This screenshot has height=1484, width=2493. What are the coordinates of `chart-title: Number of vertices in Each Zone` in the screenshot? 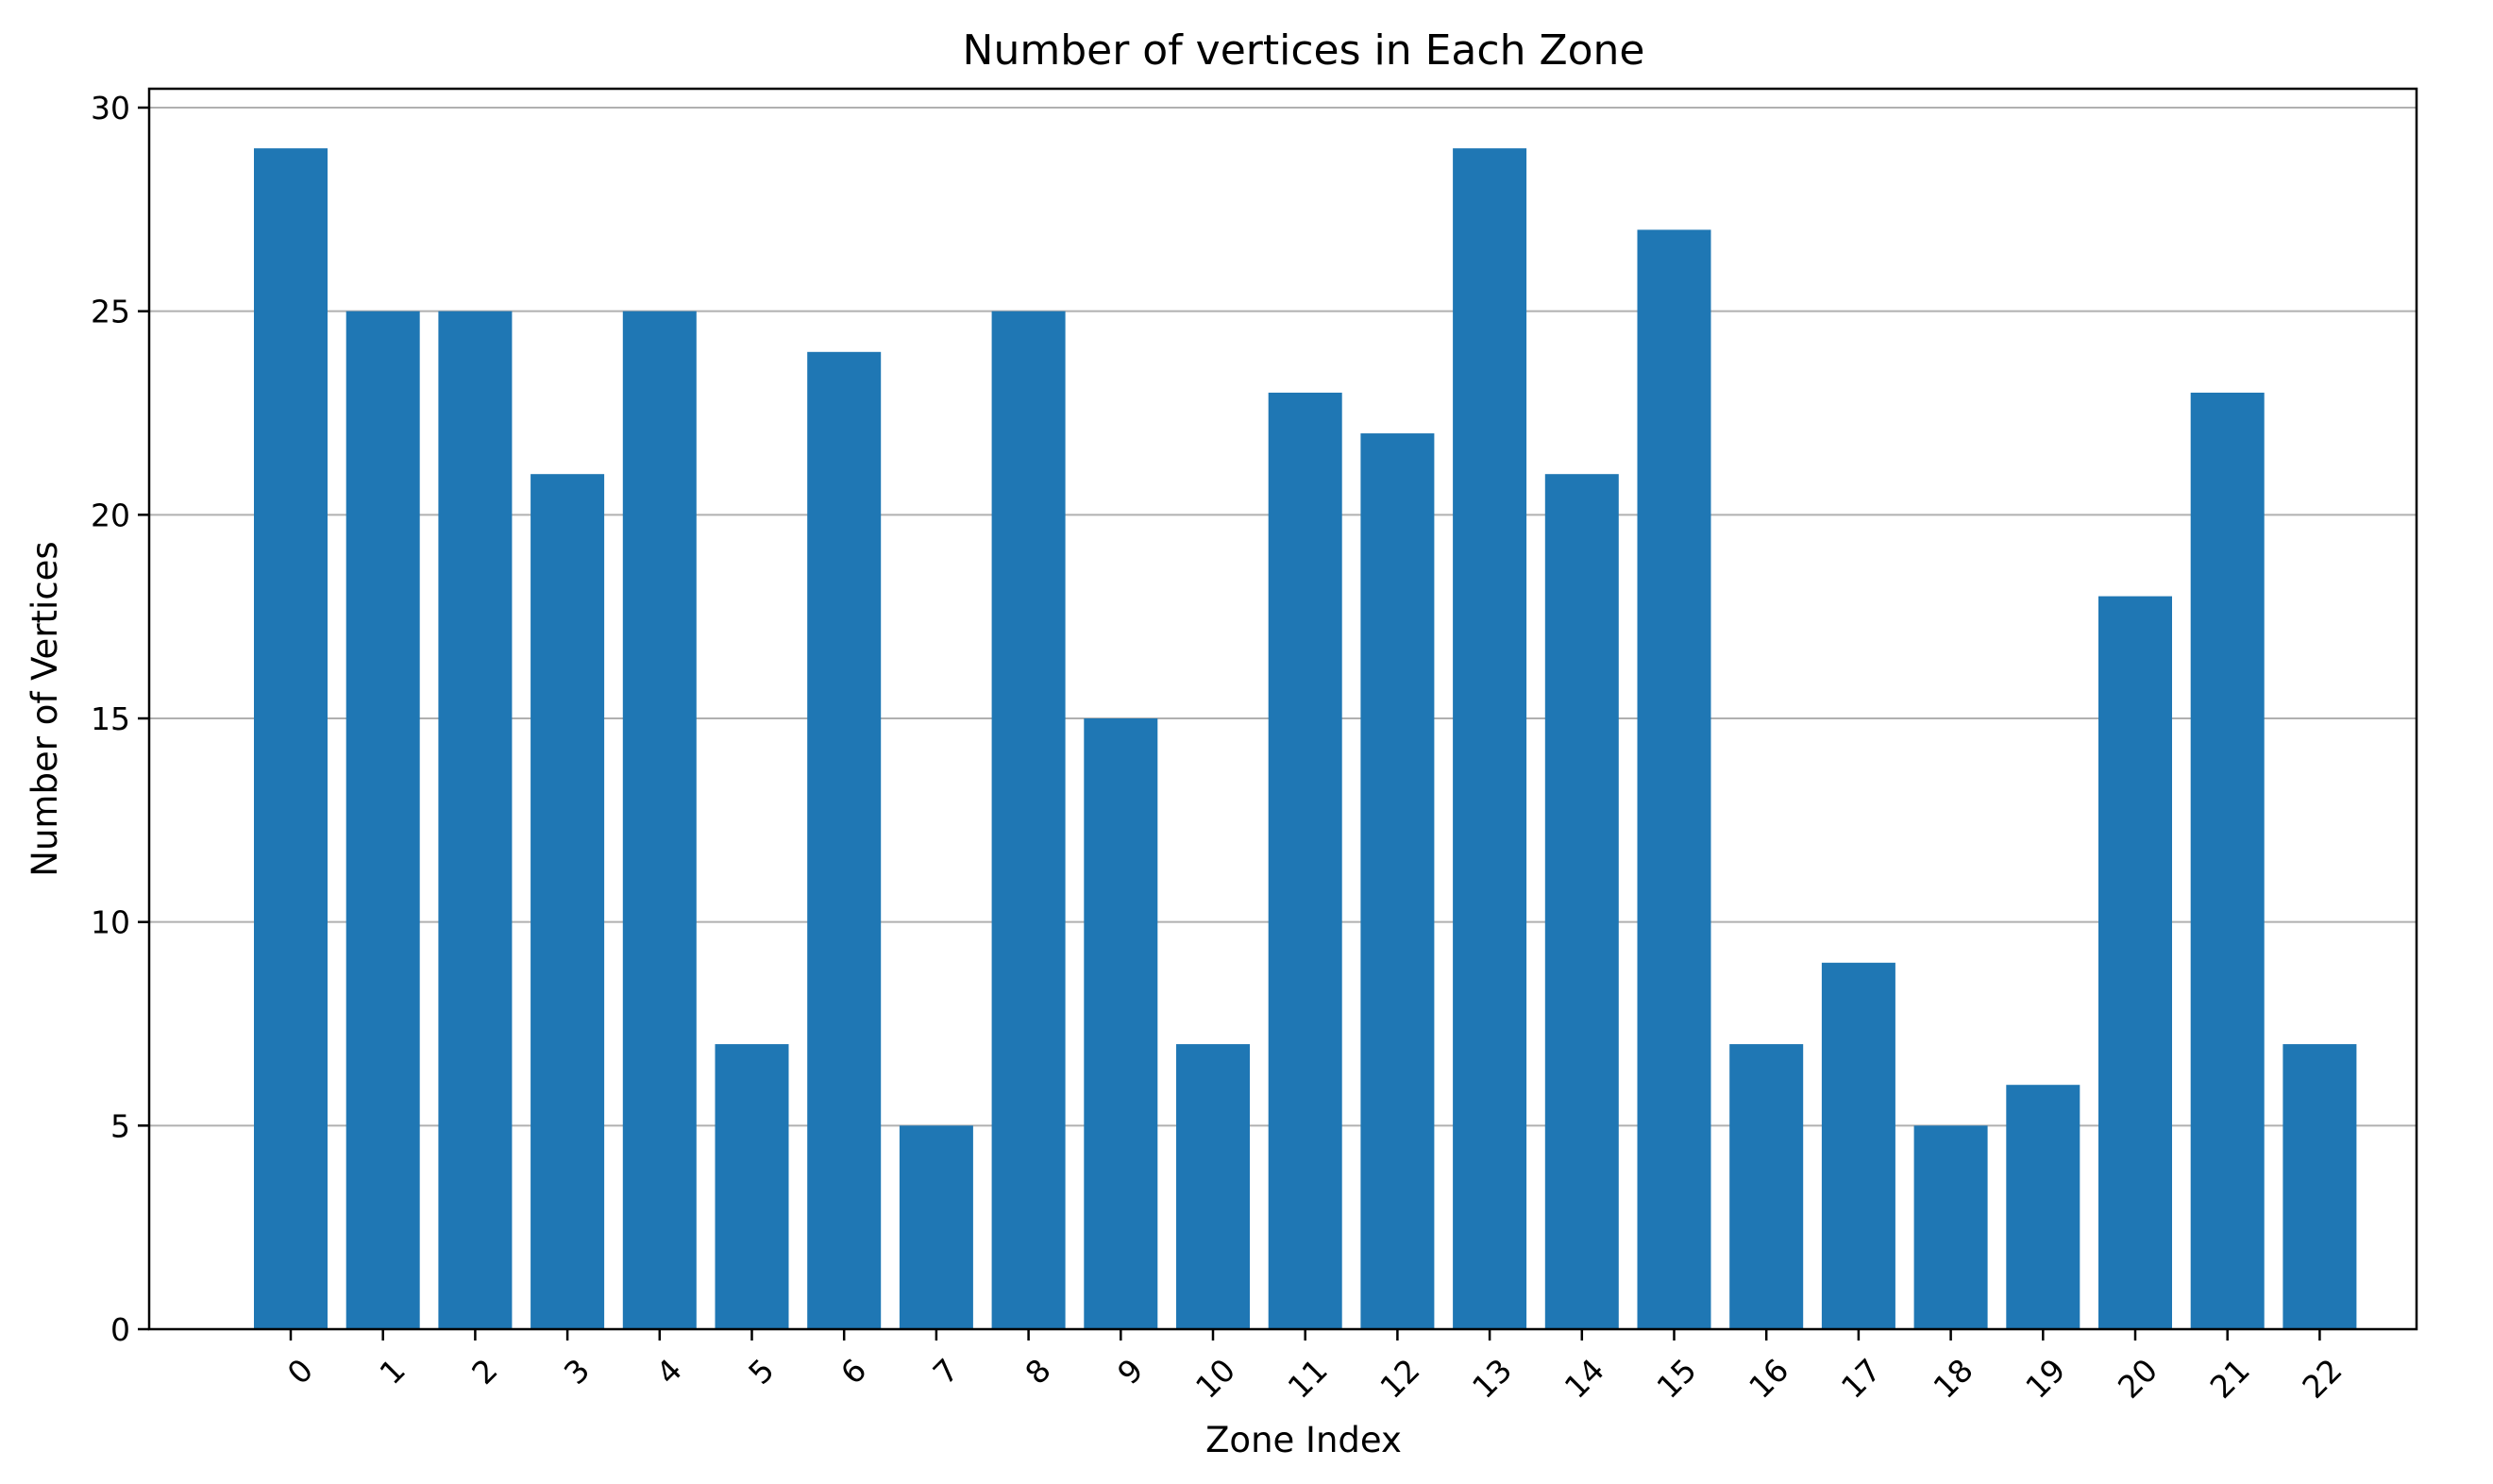 It's located at (1304, 50).